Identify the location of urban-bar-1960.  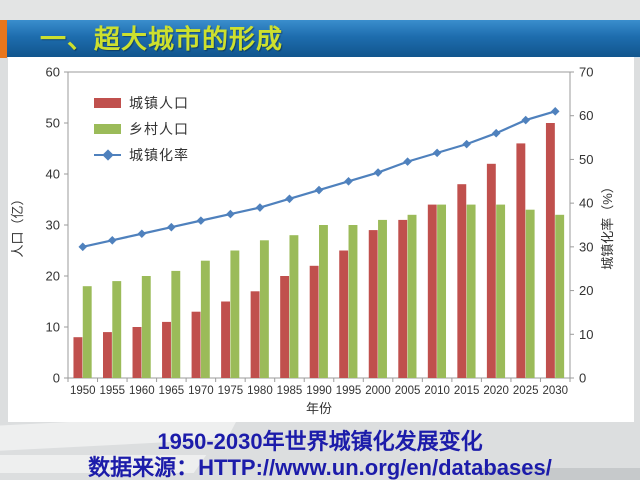
(137, 352).